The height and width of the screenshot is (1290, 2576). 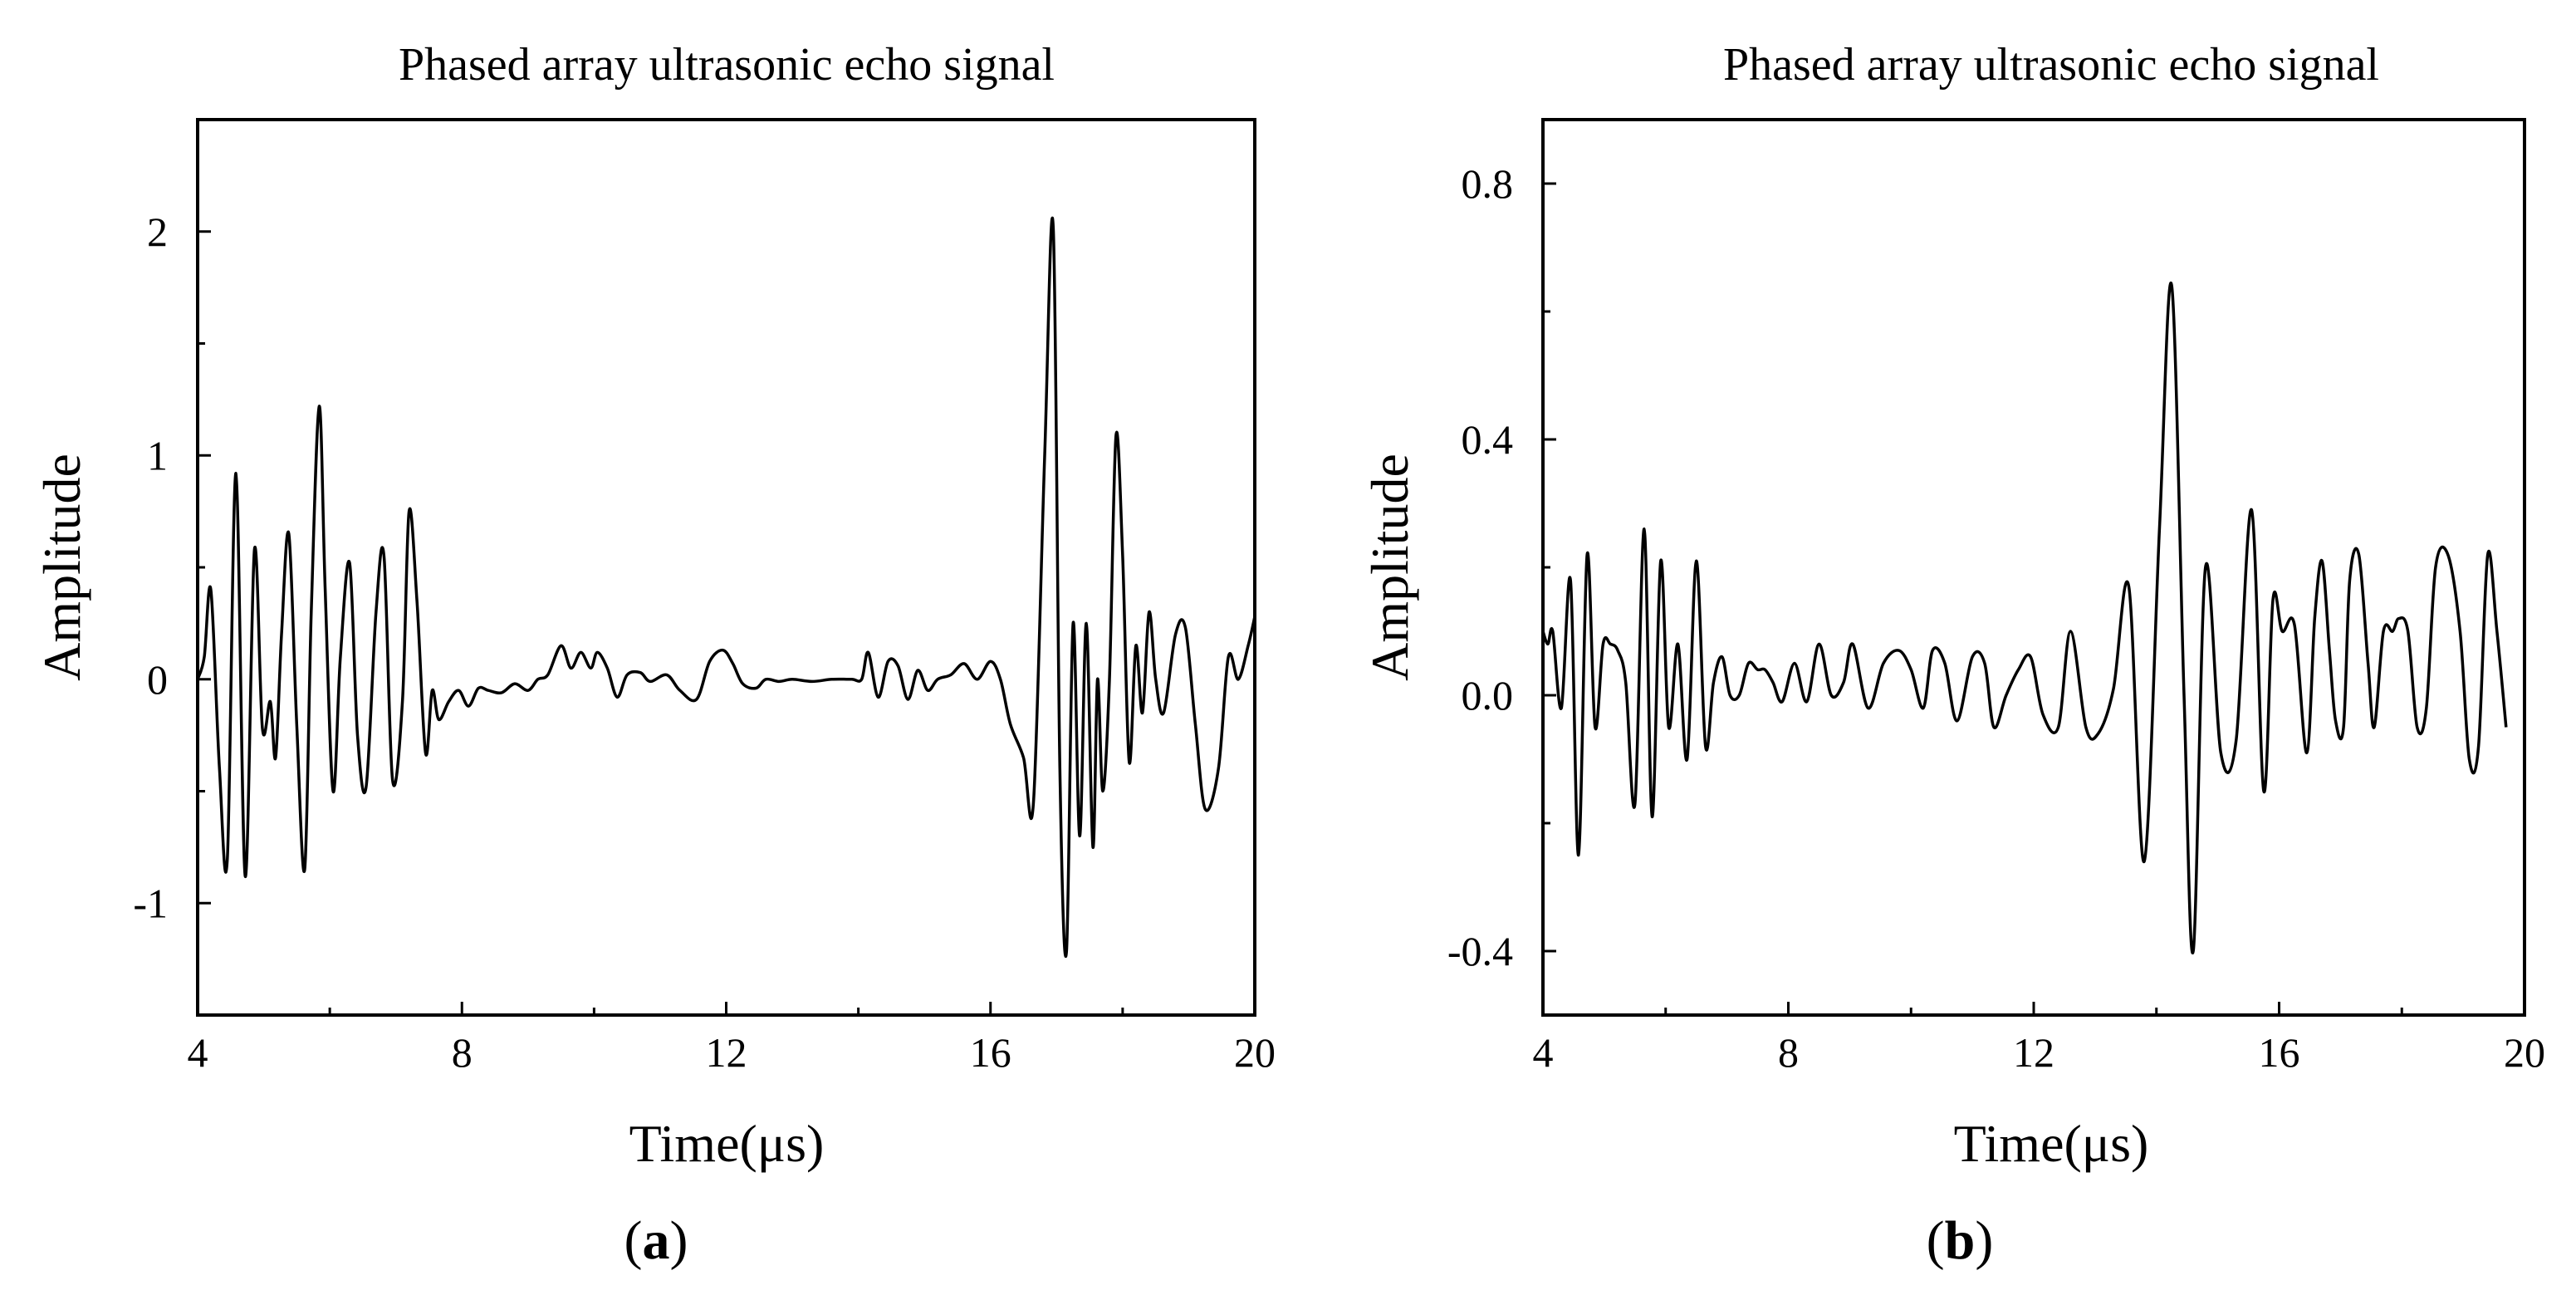 I want to click on chart-b-x-tick-label: 20, so click(x=2524, y=1052).